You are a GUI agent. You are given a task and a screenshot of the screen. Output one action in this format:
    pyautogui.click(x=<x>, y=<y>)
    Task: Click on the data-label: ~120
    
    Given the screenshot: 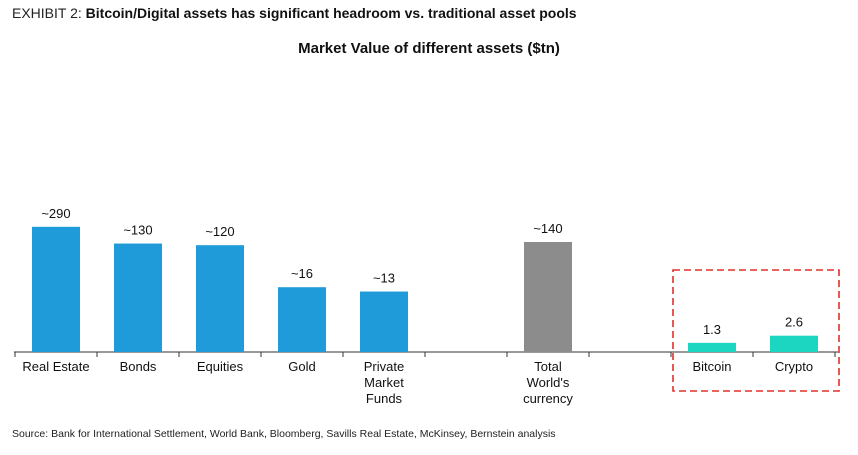 What is the action you would take?
    pyautogui.click(x=219, y=231)
    